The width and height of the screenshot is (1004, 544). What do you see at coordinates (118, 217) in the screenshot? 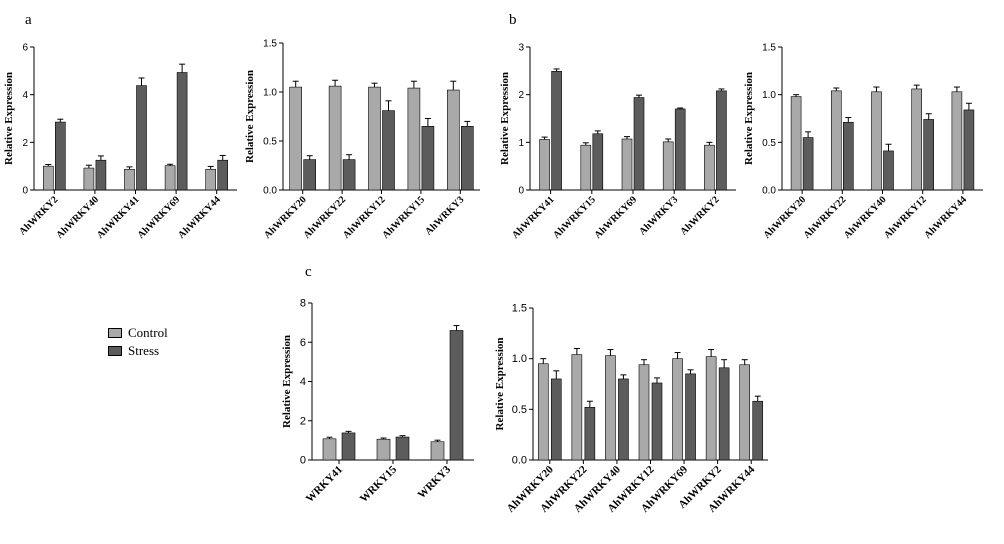
I see `chart1-category-label: AhWRKY41` at bounding box center [118, 217].